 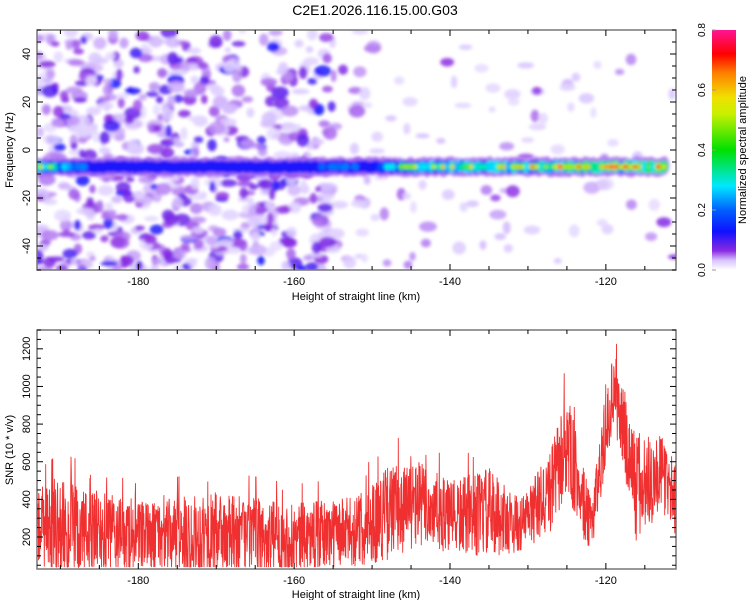 What do you see at coordinates (702, 210) in the screenshot?
I see `colorbar-tick-label: 0.2` at bounding box center [702, 210].